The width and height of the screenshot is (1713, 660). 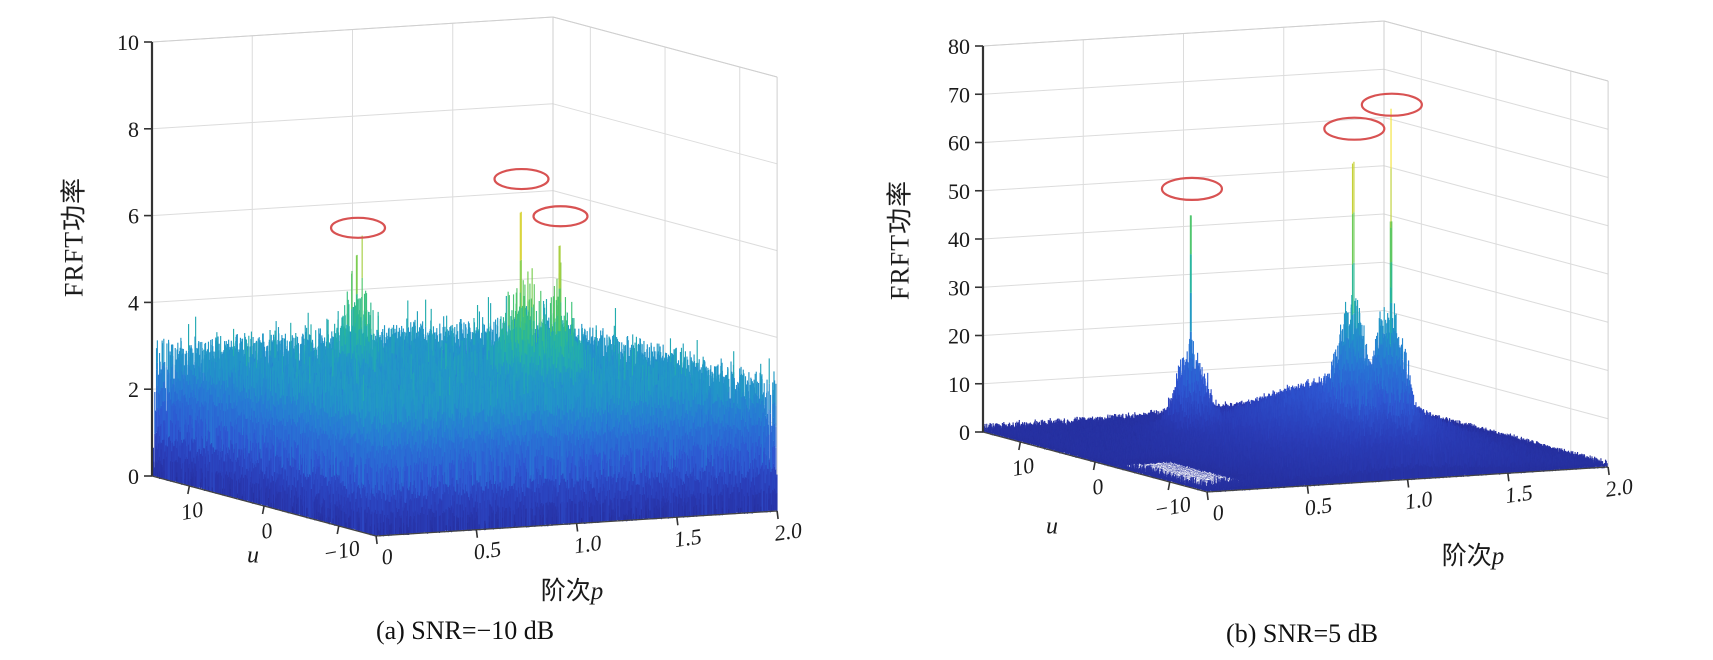 What do you see at coordinates (900, 240) in the screenshot?
I see `z-axis-title-b: FRFT功率` at bounding box center [900, 240].